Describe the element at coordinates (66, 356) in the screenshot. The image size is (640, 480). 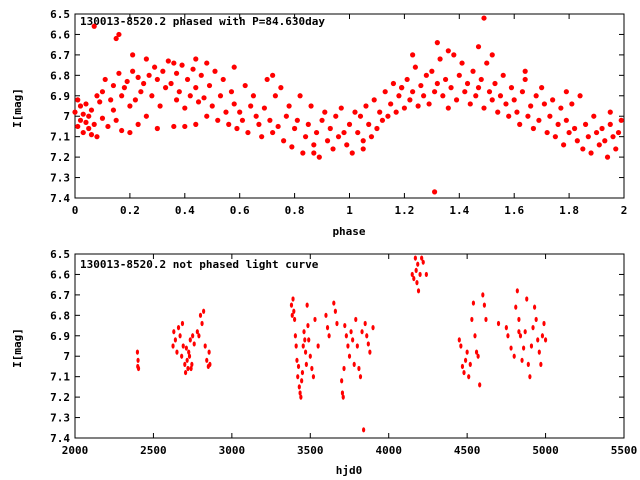
I see `y-tick-label: 7` at that location.